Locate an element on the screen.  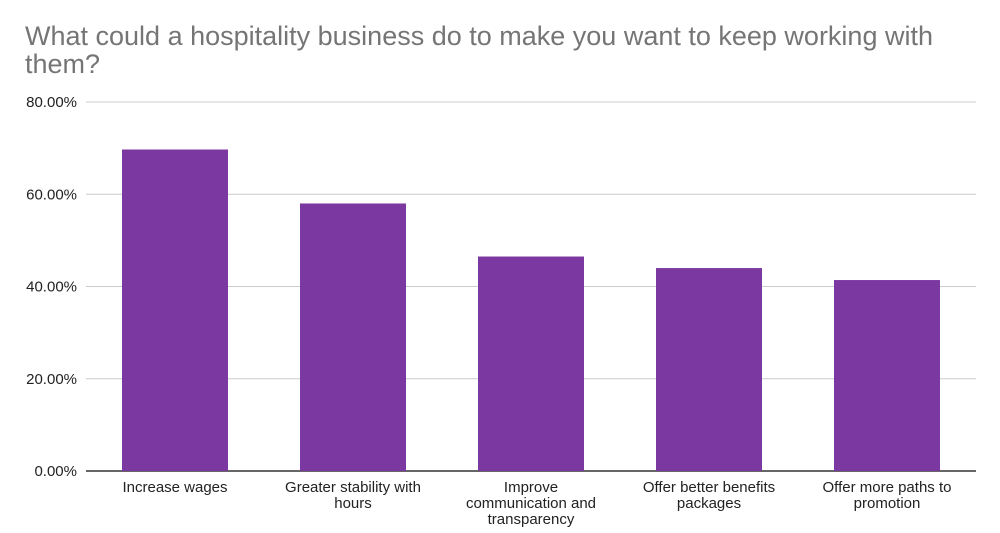
x-category-label: Offer more paths to promotion is located at coordinates (887, 495).